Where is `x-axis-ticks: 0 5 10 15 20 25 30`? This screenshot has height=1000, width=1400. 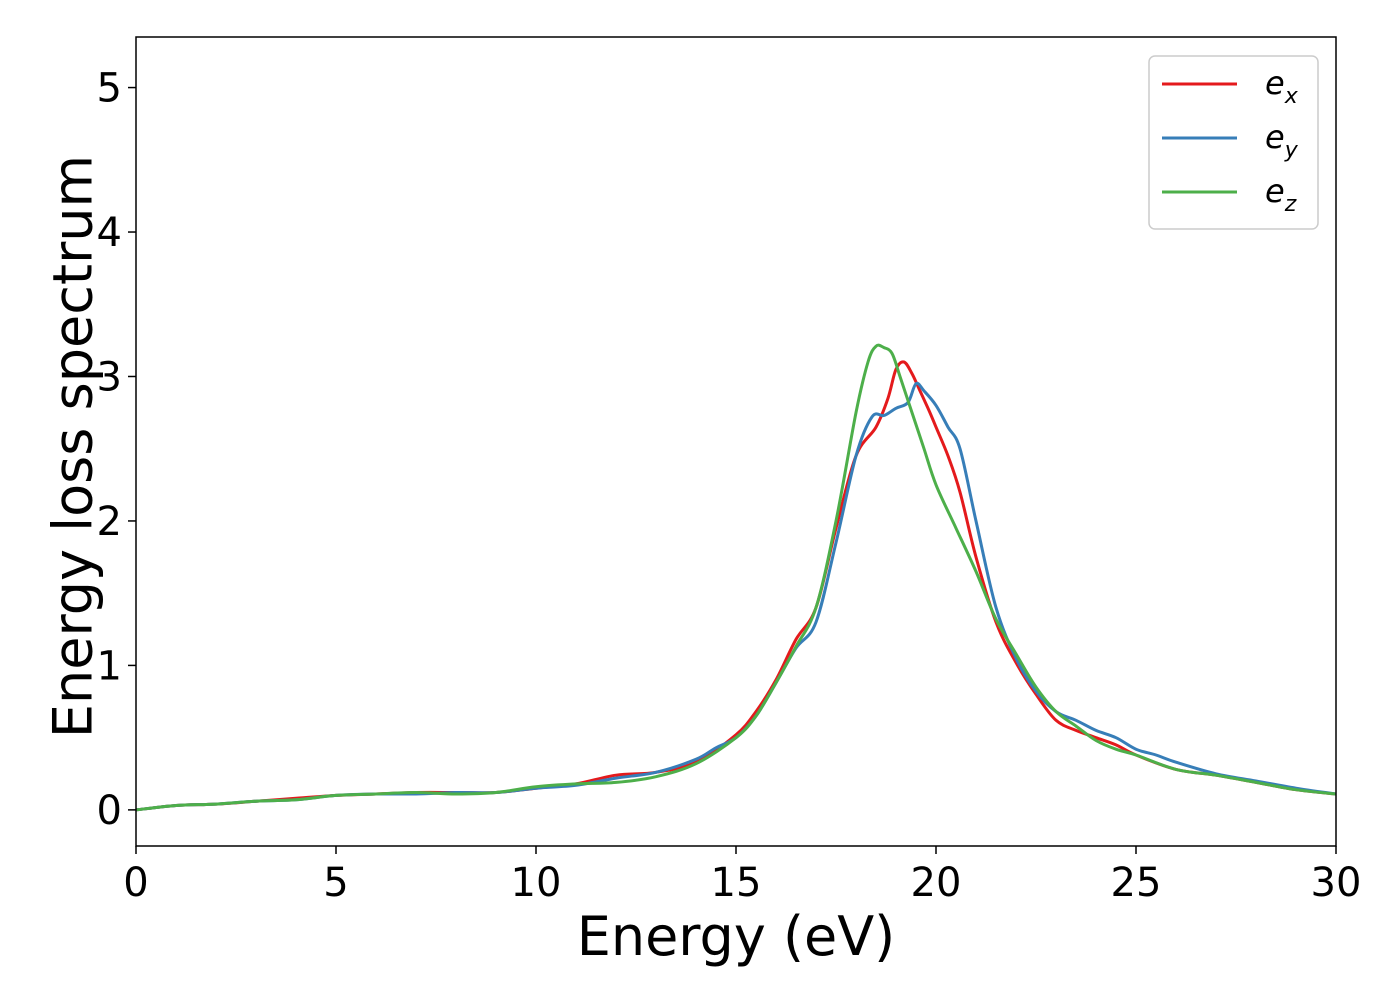
x-axis-ticks: 0 5 10 15 20 25 30 is located at coordinates (742, 876).